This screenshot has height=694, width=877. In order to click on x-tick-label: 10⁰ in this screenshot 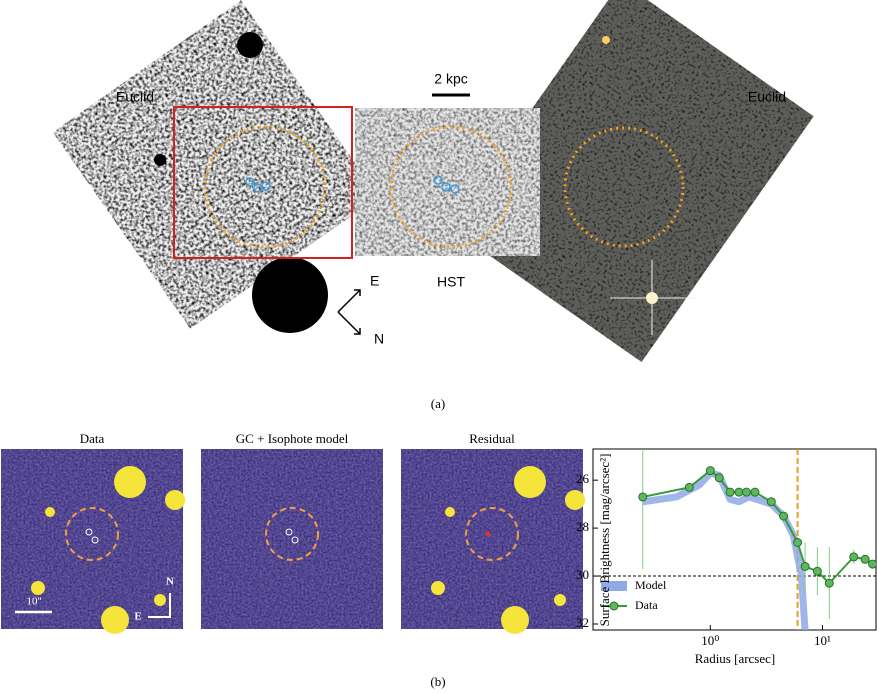, I will do `click(710, 640)`.